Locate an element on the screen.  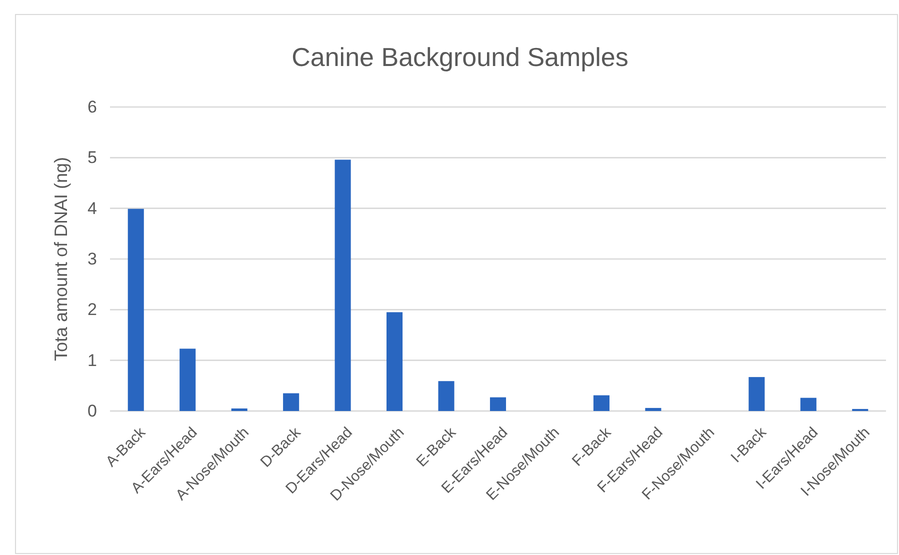
chart-title: Canine Background Samples is located at coordinates (460, 57).